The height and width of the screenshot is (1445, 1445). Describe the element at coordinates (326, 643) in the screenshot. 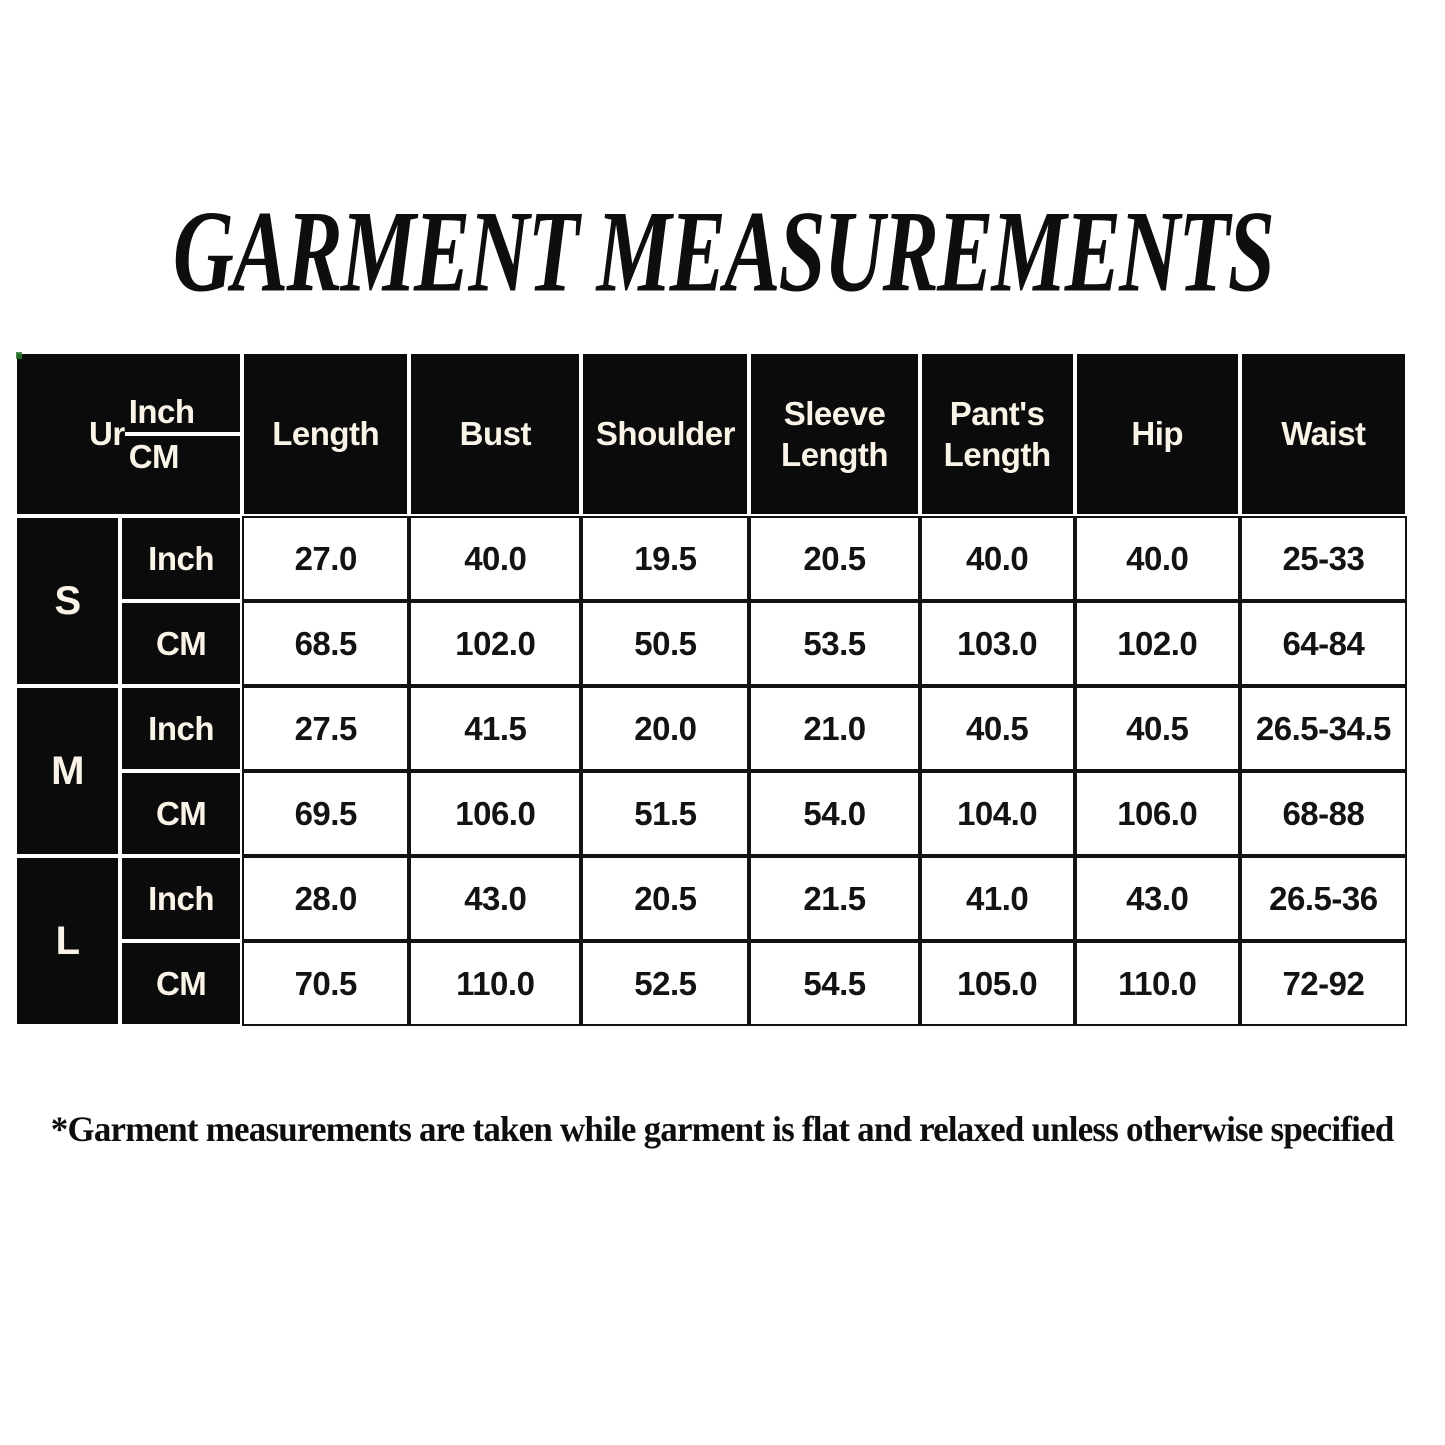

I see `measurement-cell: 68.5` at that location.